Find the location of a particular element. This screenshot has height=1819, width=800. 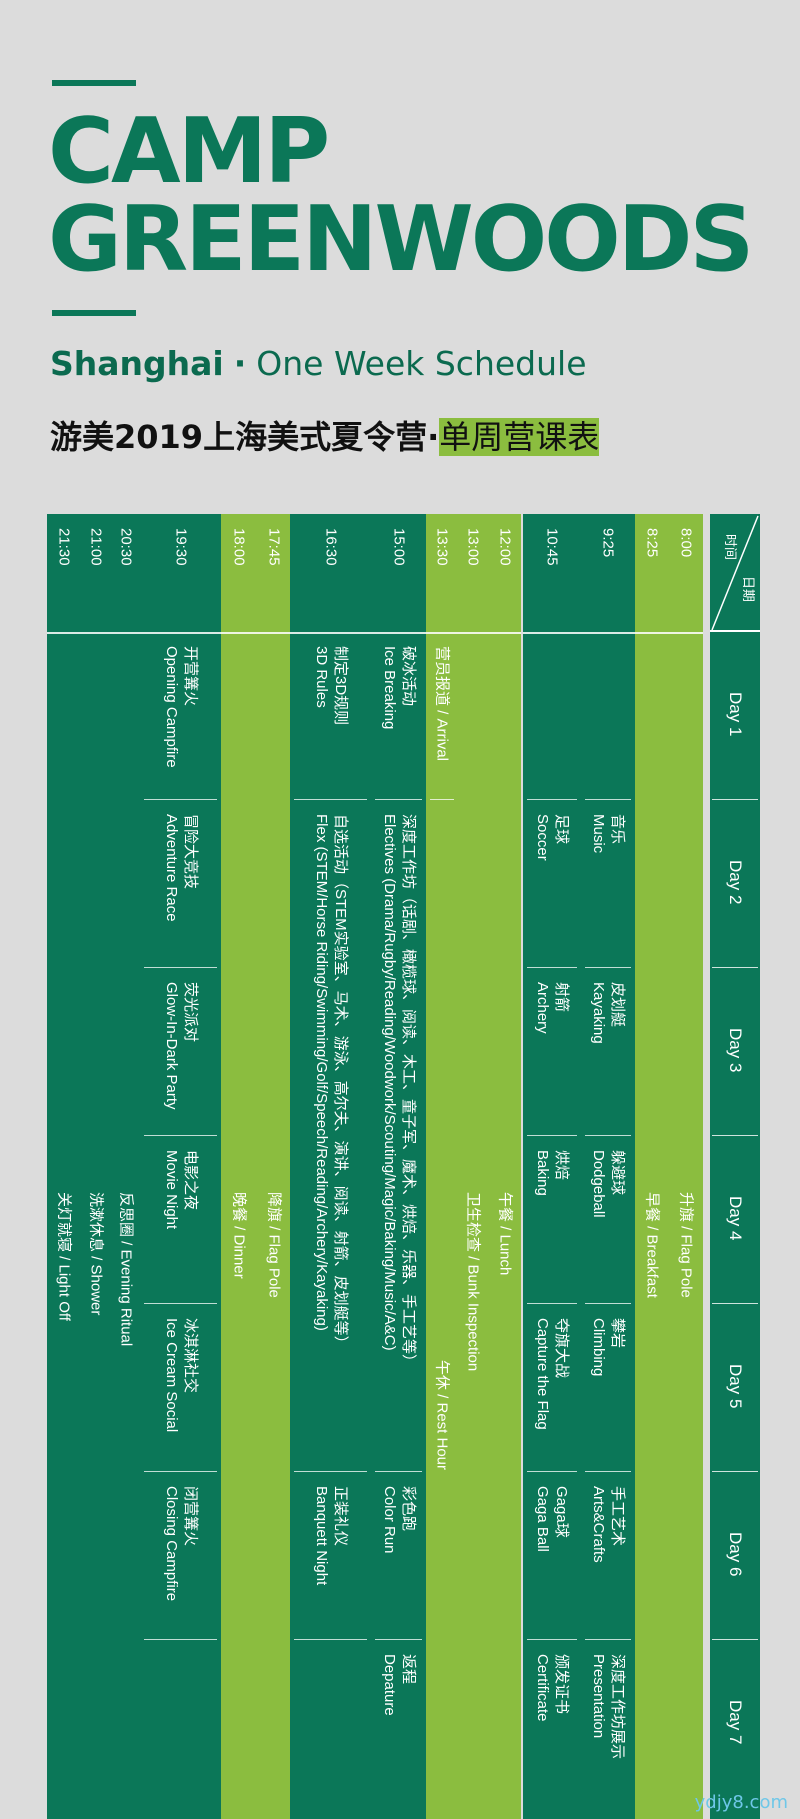

time-column-2130: 21:30 关灯就寝 / Light Off is located at coordinates (64, 1166).